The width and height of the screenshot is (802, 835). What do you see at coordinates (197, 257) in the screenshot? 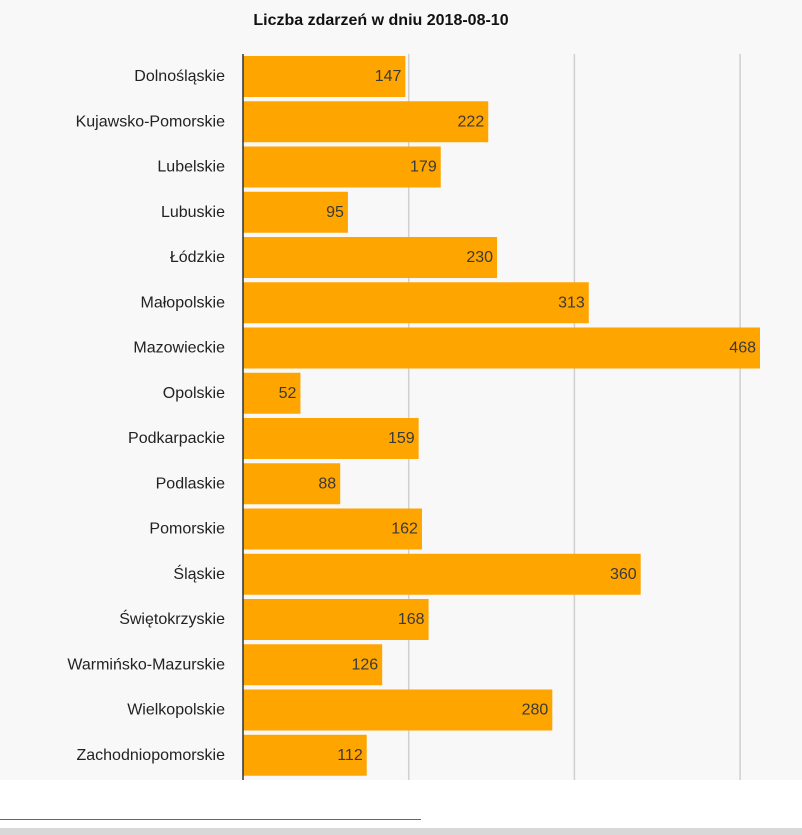
I see `category-label: Łódzkie` at bounding box center [197, 257].